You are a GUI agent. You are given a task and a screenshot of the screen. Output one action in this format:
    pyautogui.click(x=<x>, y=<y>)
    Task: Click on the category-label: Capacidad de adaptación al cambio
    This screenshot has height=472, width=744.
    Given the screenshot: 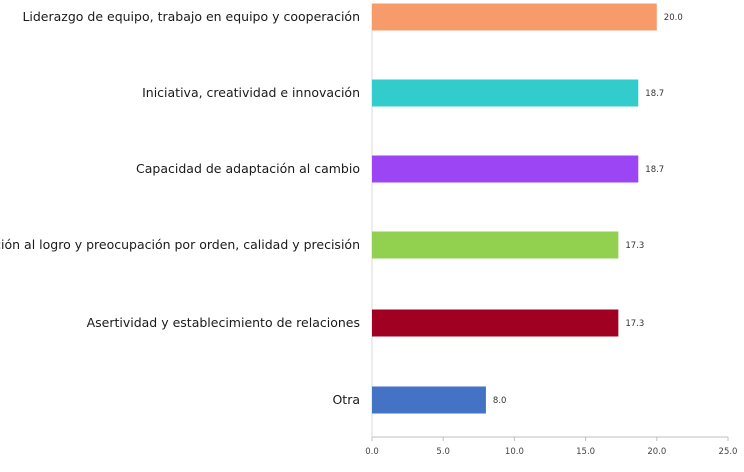 What is the action you would take?
    pyautogui.click(x=248, y=168)
    